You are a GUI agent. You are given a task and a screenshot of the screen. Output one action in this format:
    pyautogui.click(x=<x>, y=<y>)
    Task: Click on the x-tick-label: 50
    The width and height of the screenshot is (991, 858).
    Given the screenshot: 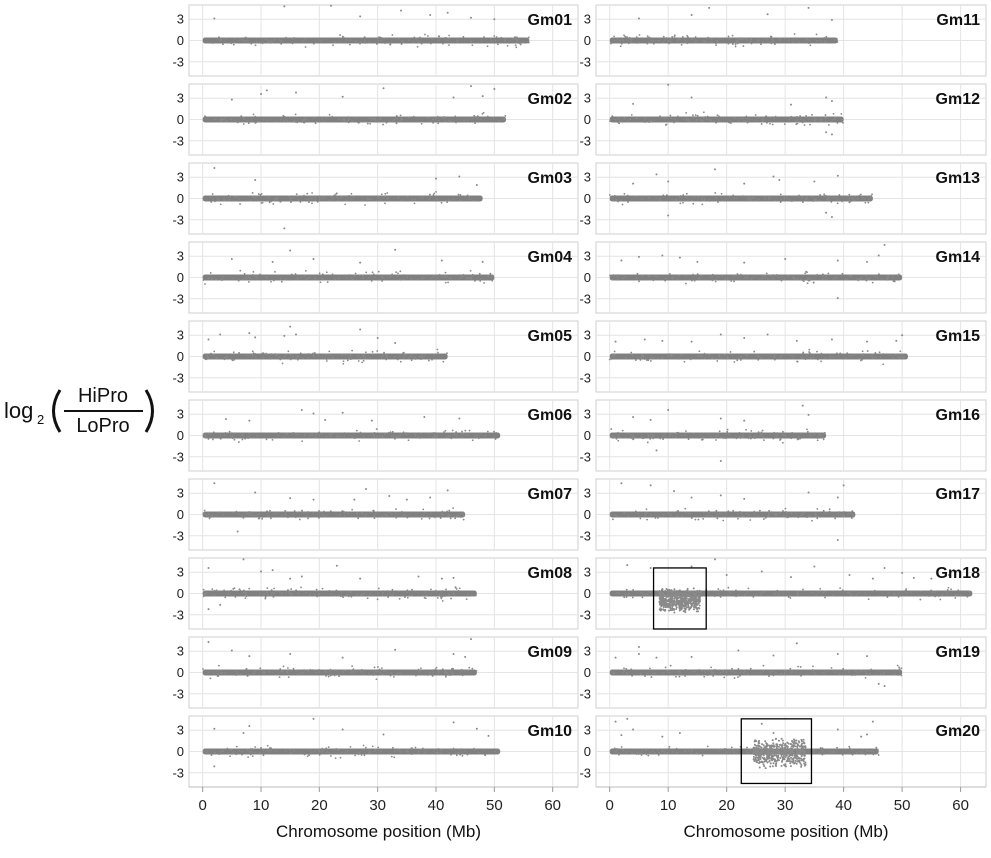 What is the action you would take?
    pyautogui.click(x=494, y=805)
    